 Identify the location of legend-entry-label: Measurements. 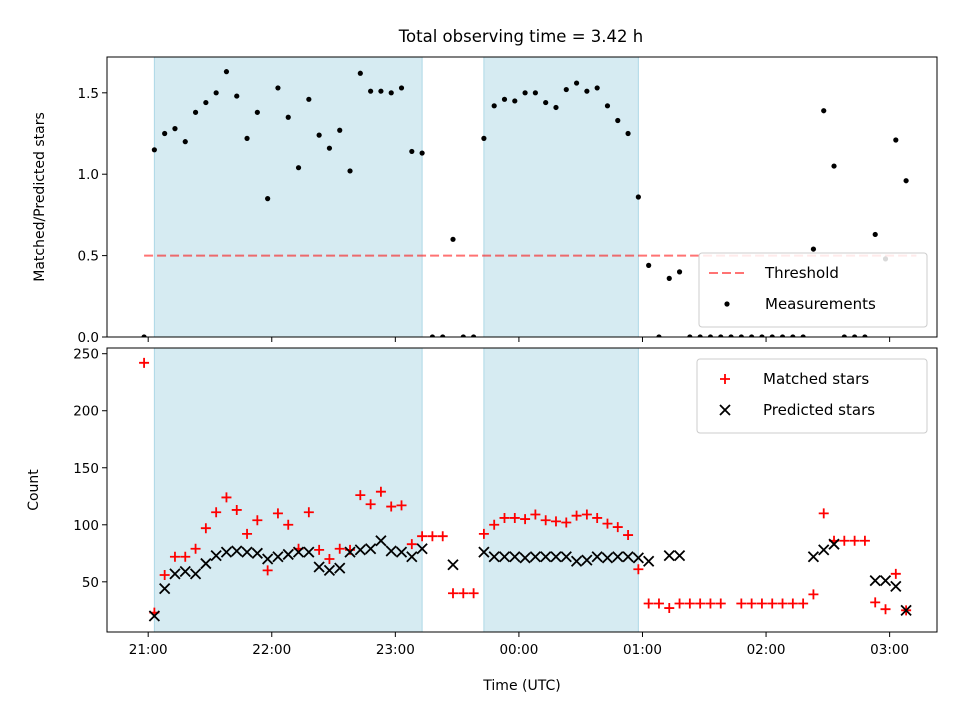
(820, 304).